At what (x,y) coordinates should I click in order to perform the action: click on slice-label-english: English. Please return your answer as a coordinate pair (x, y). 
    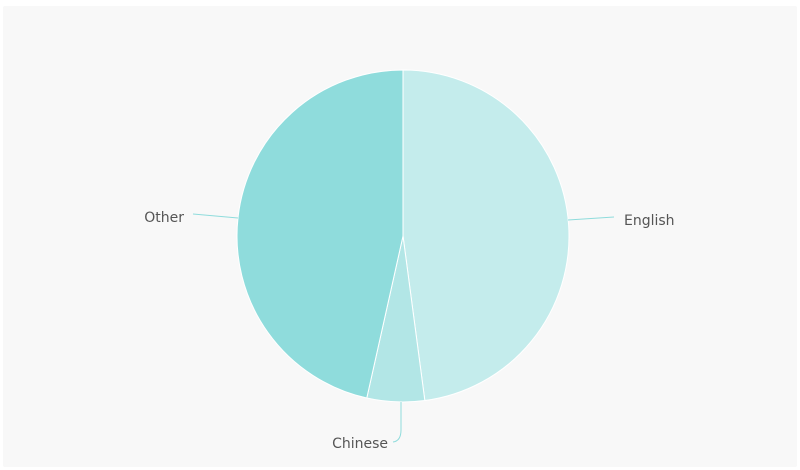
    Looking at the image, I should click on (649, 221).